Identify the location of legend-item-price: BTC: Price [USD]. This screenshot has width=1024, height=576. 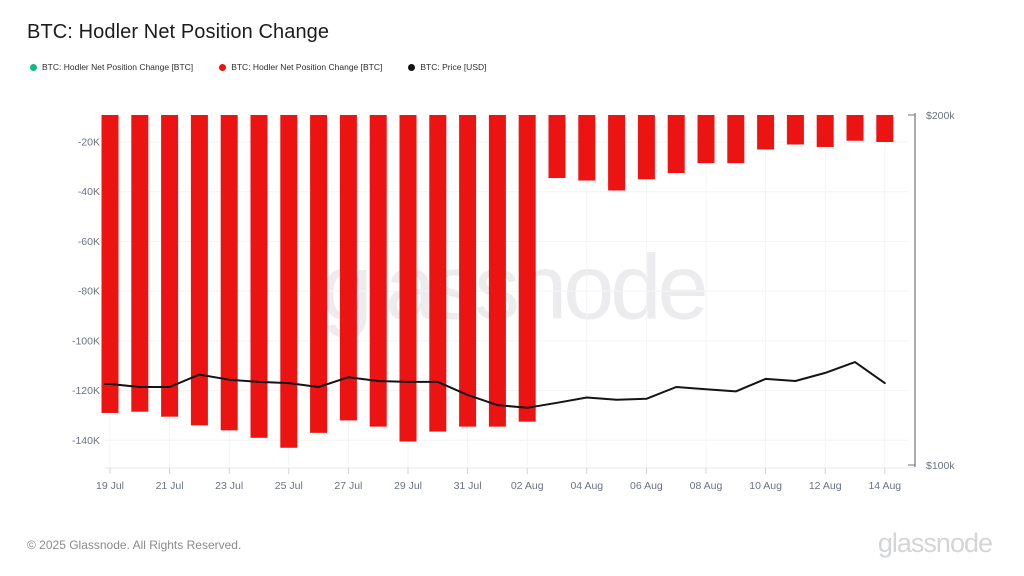
(447, 67).